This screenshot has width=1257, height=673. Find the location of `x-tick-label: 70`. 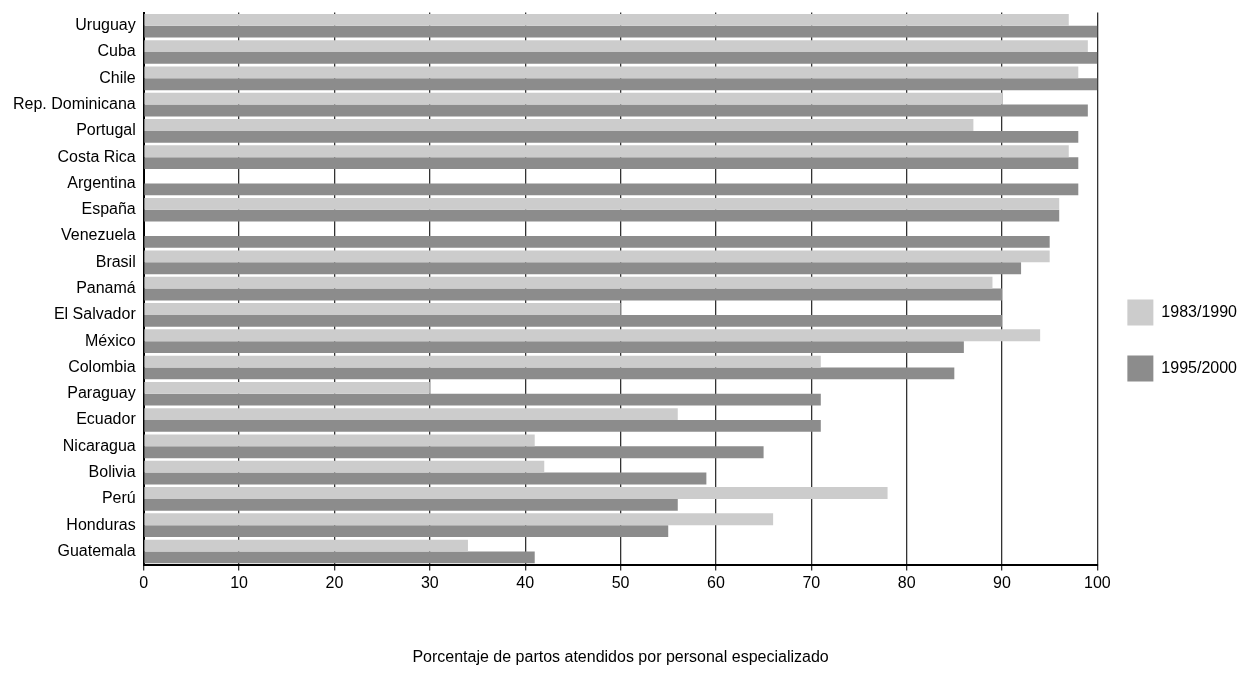

x-tick-label: 70 is located at coordinates (811, 582).